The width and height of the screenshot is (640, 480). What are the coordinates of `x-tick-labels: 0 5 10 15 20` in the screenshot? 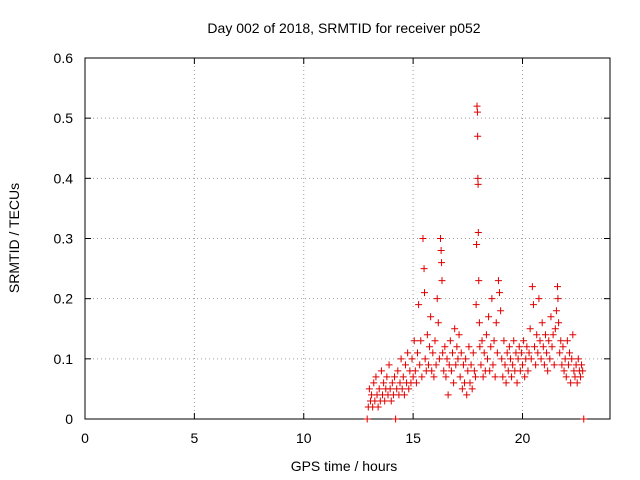 It's located at (305, 438).